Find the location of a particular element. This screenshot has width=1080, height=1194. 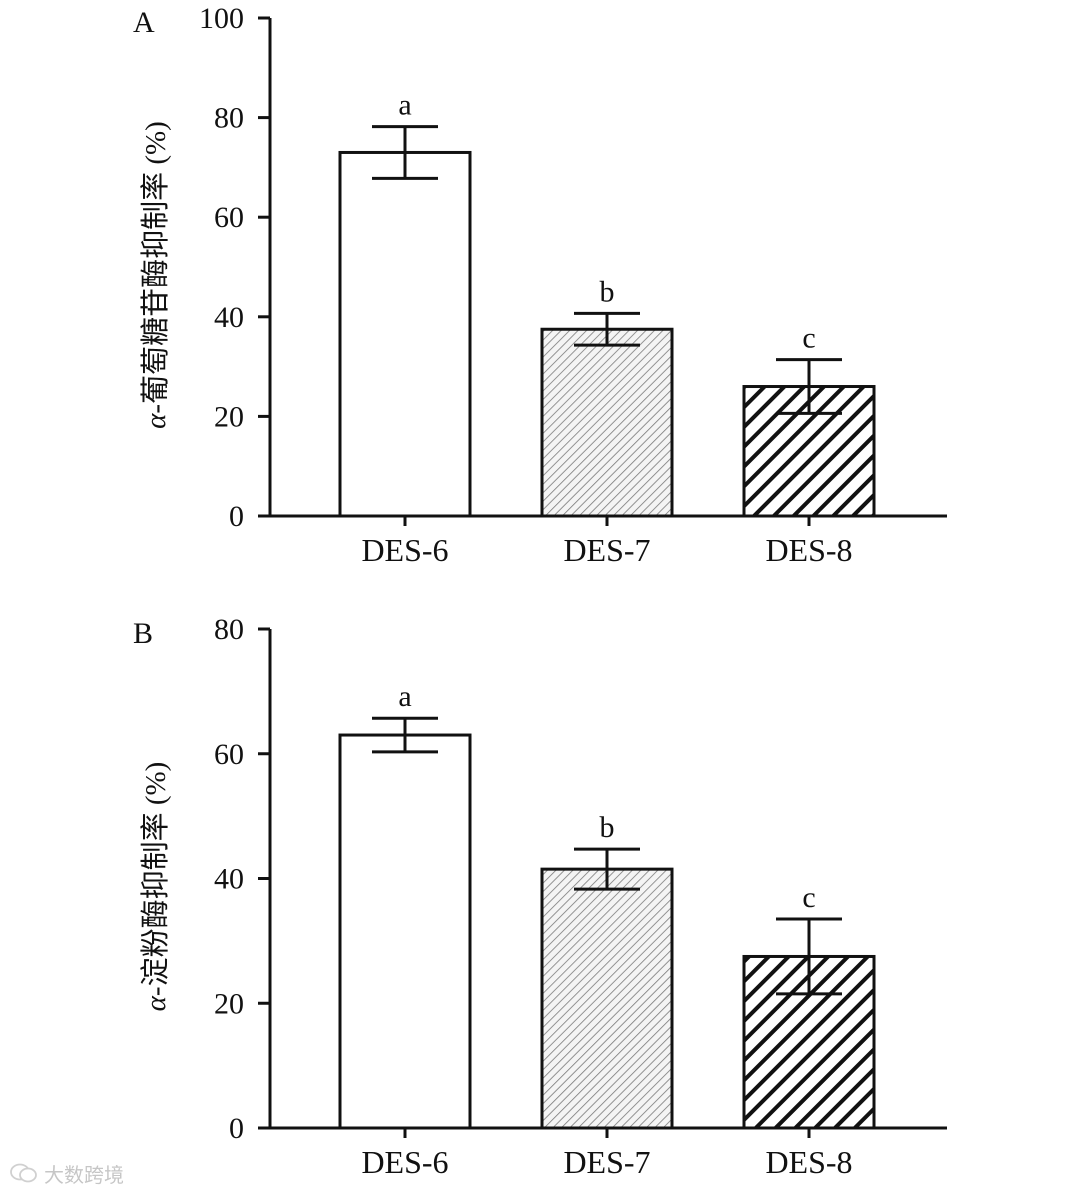

panel-label: A is located at coordinates (144, 22).